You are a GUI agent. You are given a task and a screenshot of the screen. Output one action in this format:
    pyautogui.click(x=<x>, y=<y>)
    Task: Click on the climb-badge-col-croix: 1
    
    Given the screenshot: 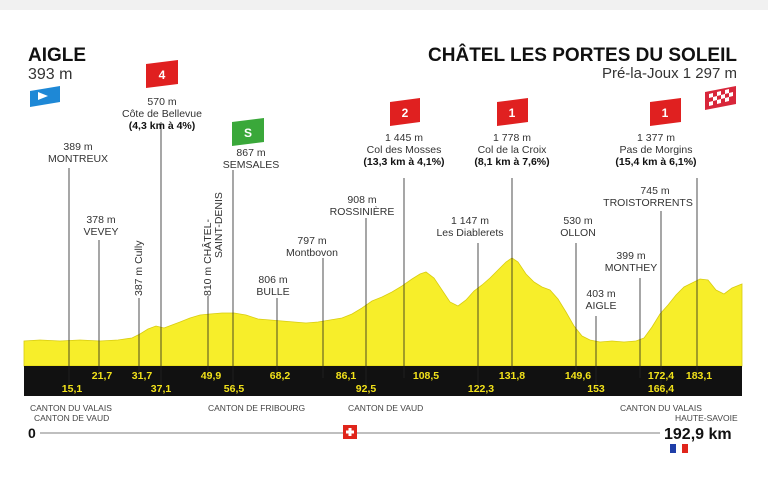 What is the action you would take?
    pyautogui.click(x=512, y=112)
    